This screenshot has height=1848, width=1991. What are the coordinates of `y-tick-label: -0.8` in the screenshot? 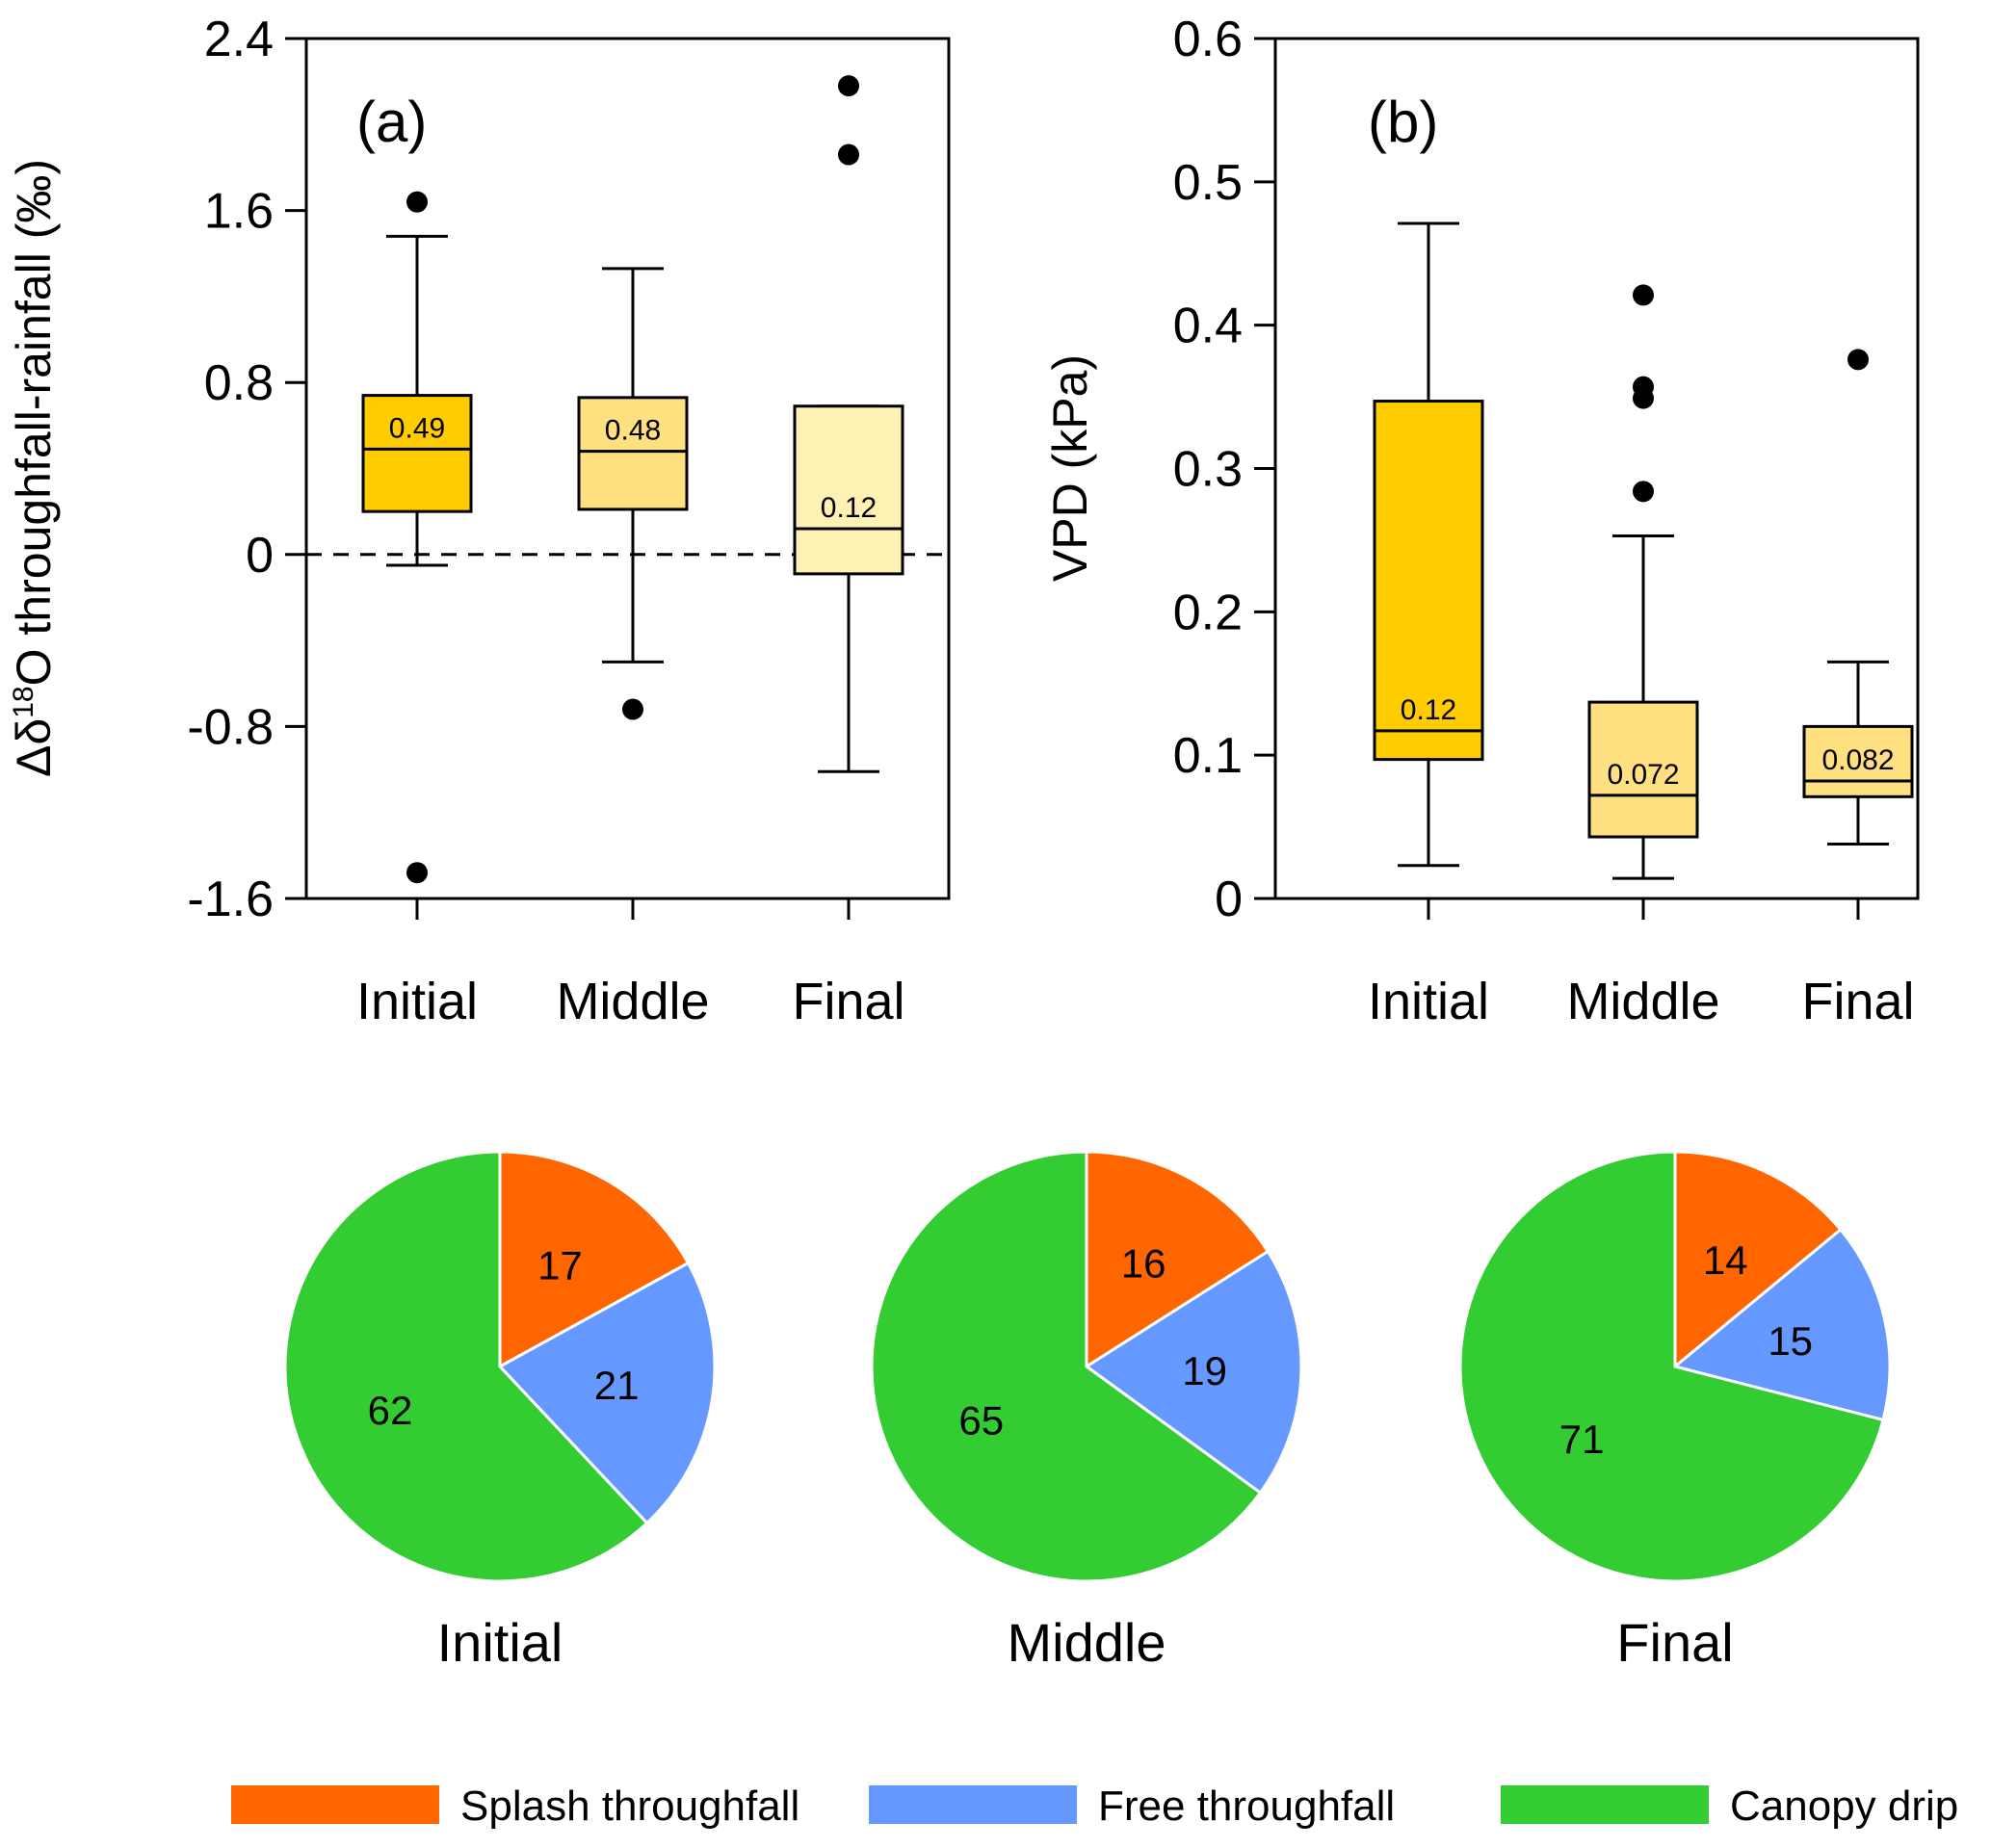 It's located at (230, 727).